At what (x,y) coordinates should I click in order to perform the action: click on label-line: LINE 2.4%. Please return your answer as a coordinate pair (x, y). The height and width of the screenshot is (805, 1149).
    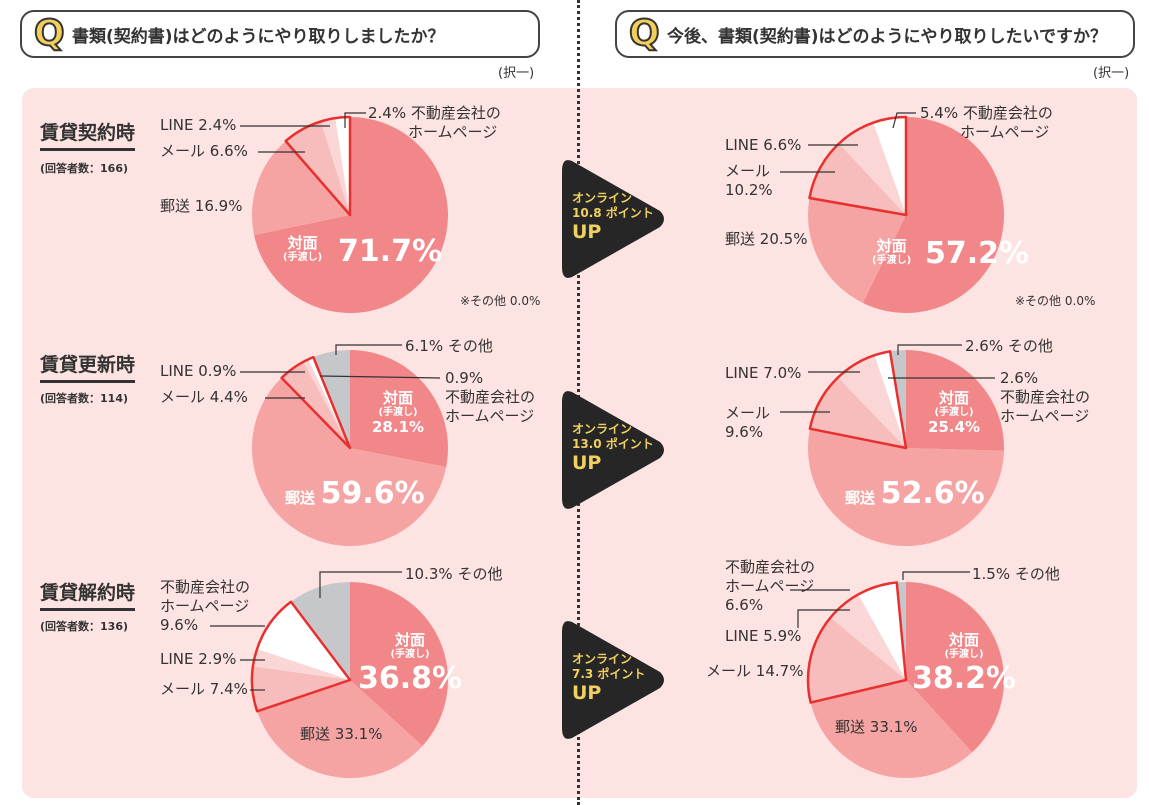
    Looking at the image, I should click on (198, 125).